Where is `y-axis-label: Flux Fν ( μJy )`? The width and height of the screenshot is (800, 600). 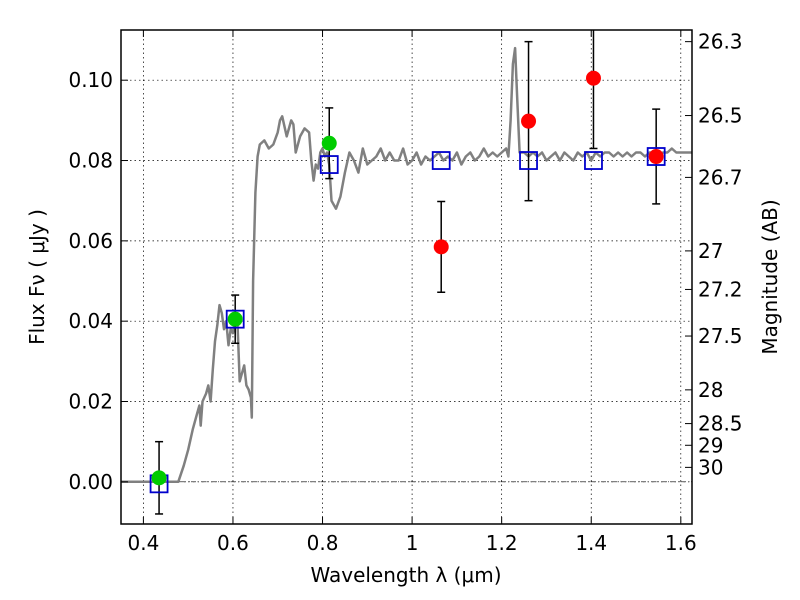
y-axis-label: Flux Fν ( μJy ) is located at coordinates (37, 277).